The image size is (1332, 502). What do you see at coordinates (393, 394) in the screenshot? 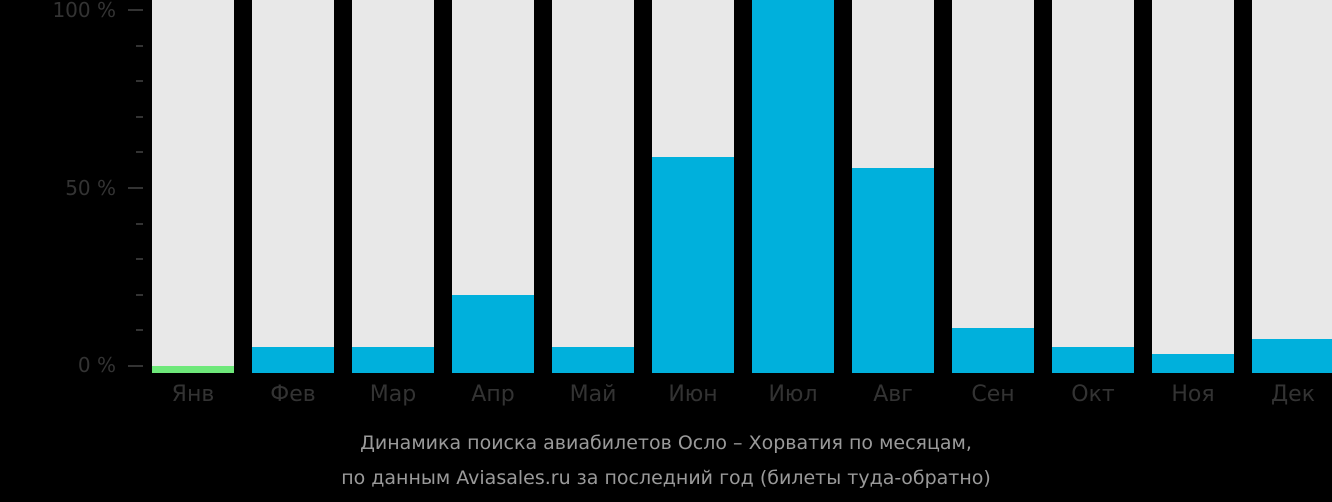
I see `x-tick-label: Мар` at bounding box center [393, 394].